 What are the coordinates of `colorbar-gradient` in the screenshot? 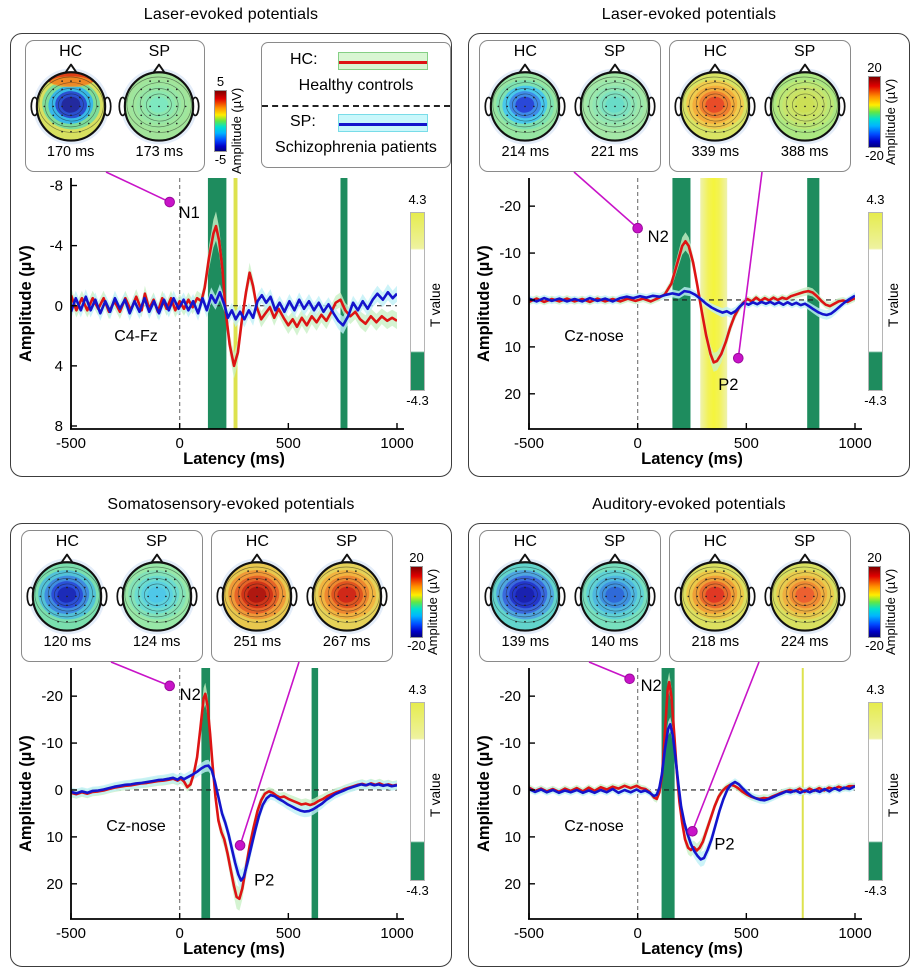 It's located at (874, 602).